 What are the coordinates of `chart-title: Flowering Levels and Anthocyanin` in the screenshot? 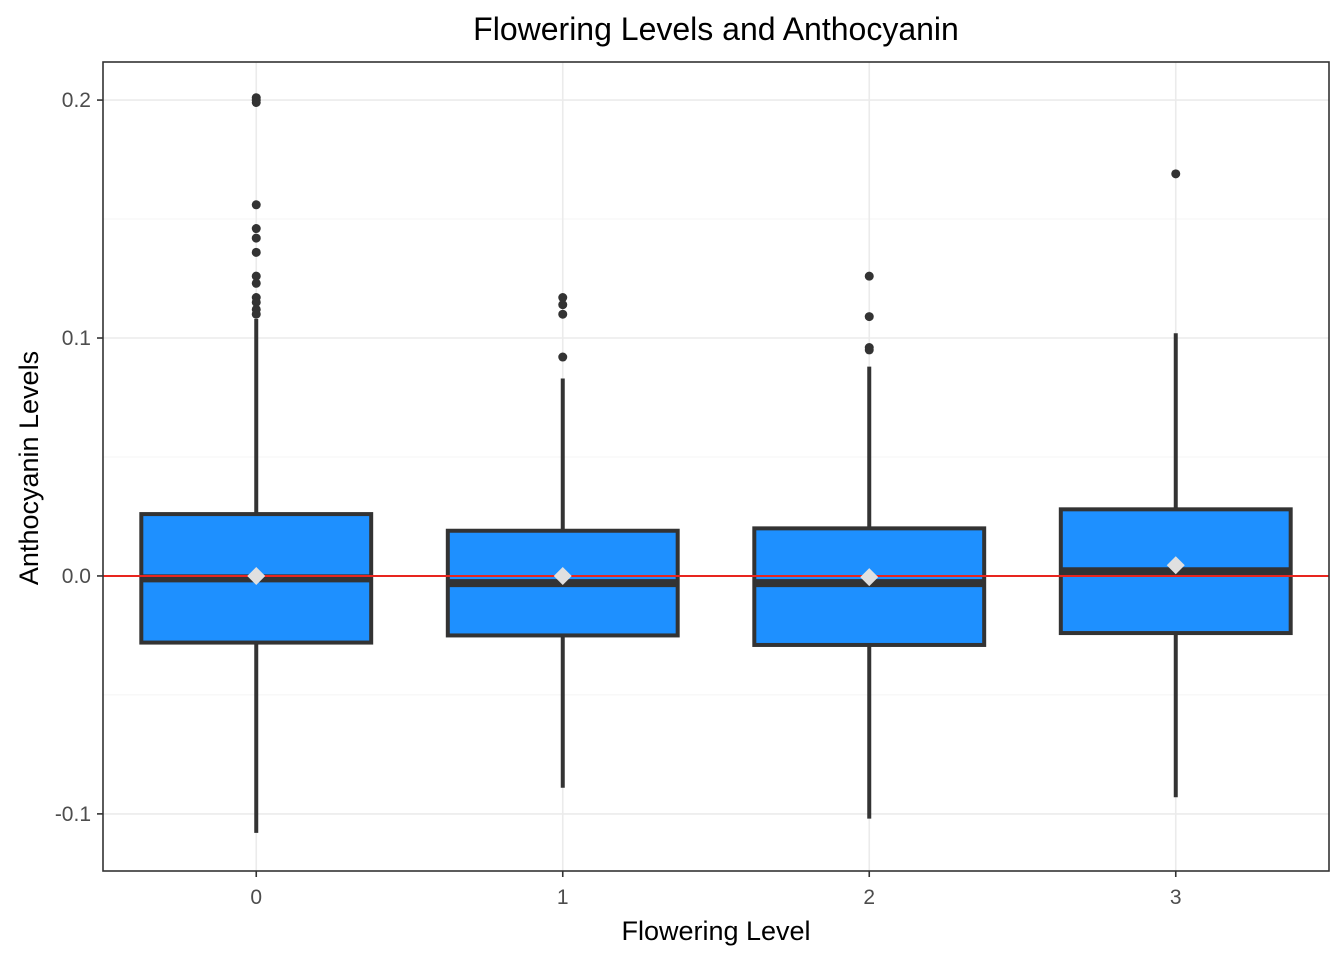 It's located at (716, 29).